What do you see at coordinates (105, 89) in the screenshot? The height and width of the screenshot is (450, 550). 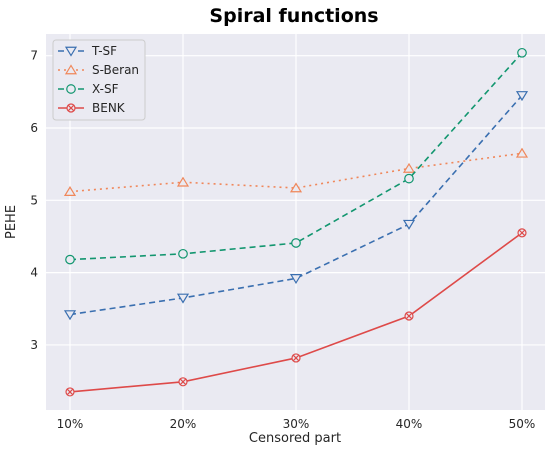 I see `legend-label: X-SF` at bounding box center [105, 89].